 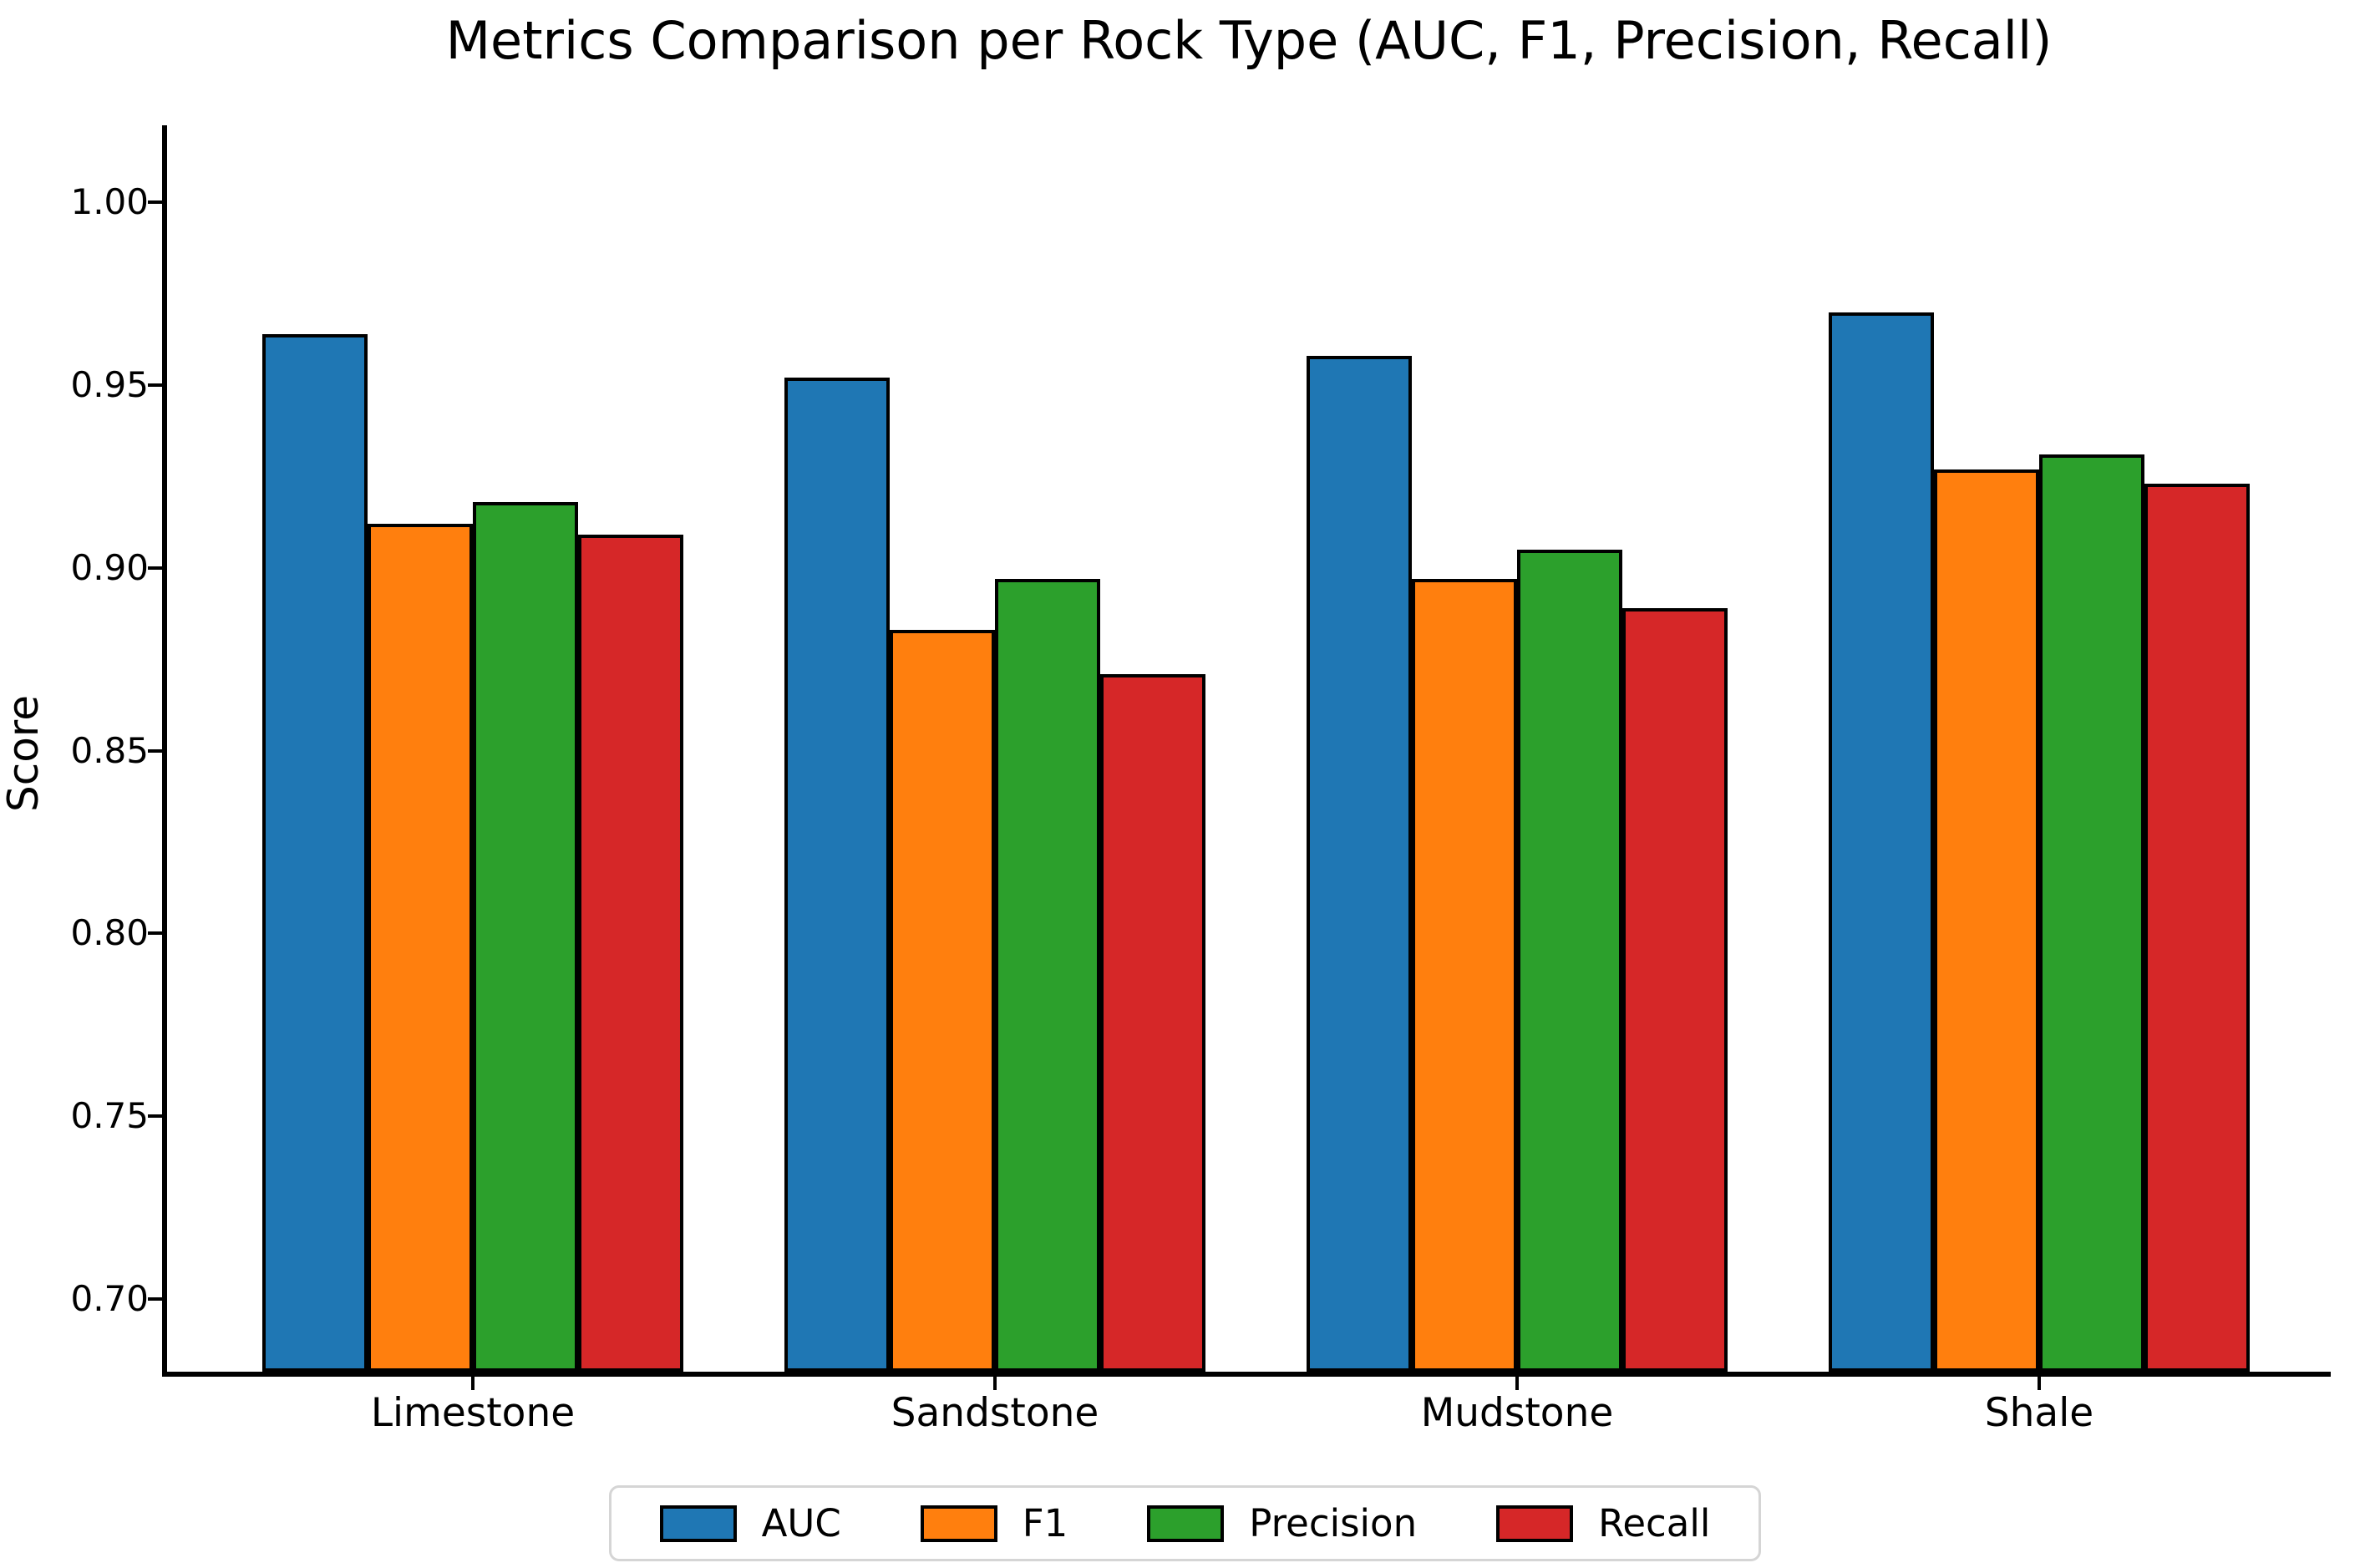 I want to click on y-tick-label: 0.85, so click(x=110, y=750).